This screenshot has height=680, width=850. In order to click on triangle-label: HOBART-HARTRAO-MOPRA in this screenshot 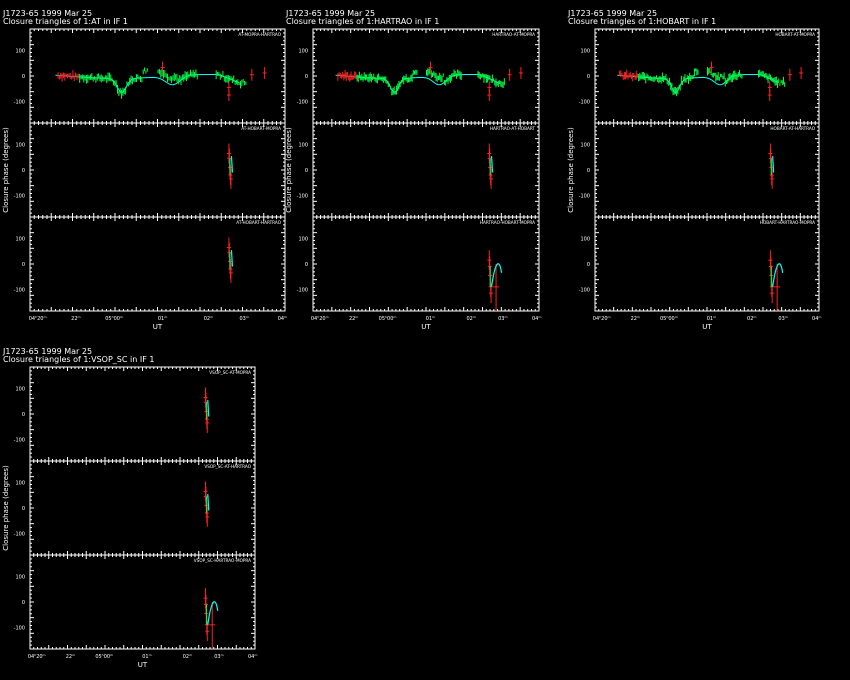, I will do `click(787, 222)`.